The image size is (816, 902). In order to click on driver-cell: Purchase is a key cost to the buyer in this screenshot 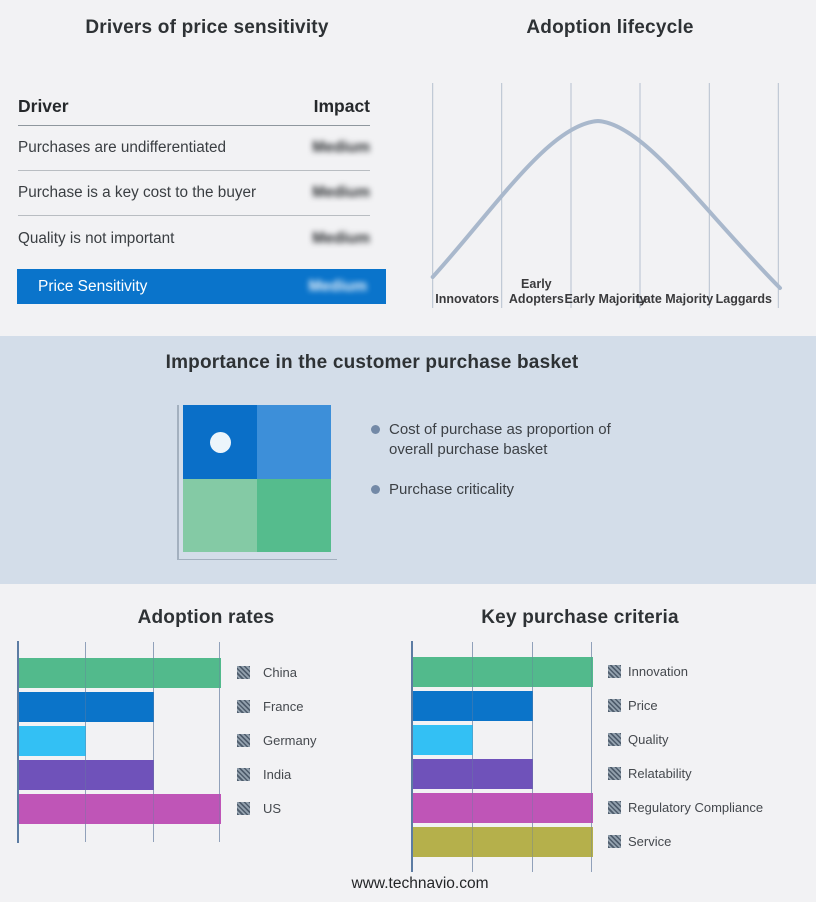, I will do `click(137, 192)`.